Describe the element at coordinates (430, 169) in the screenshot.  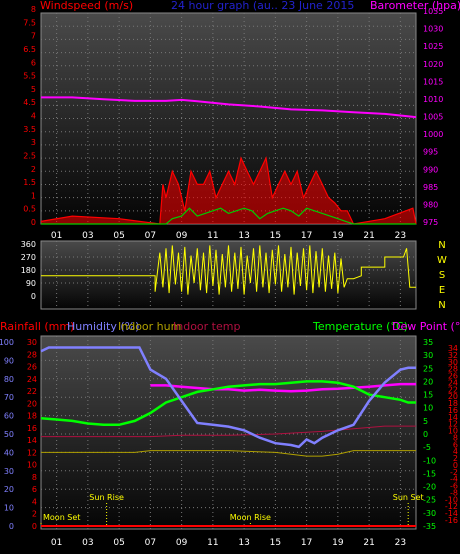
I see `axis-tick-label: 990` at that location.